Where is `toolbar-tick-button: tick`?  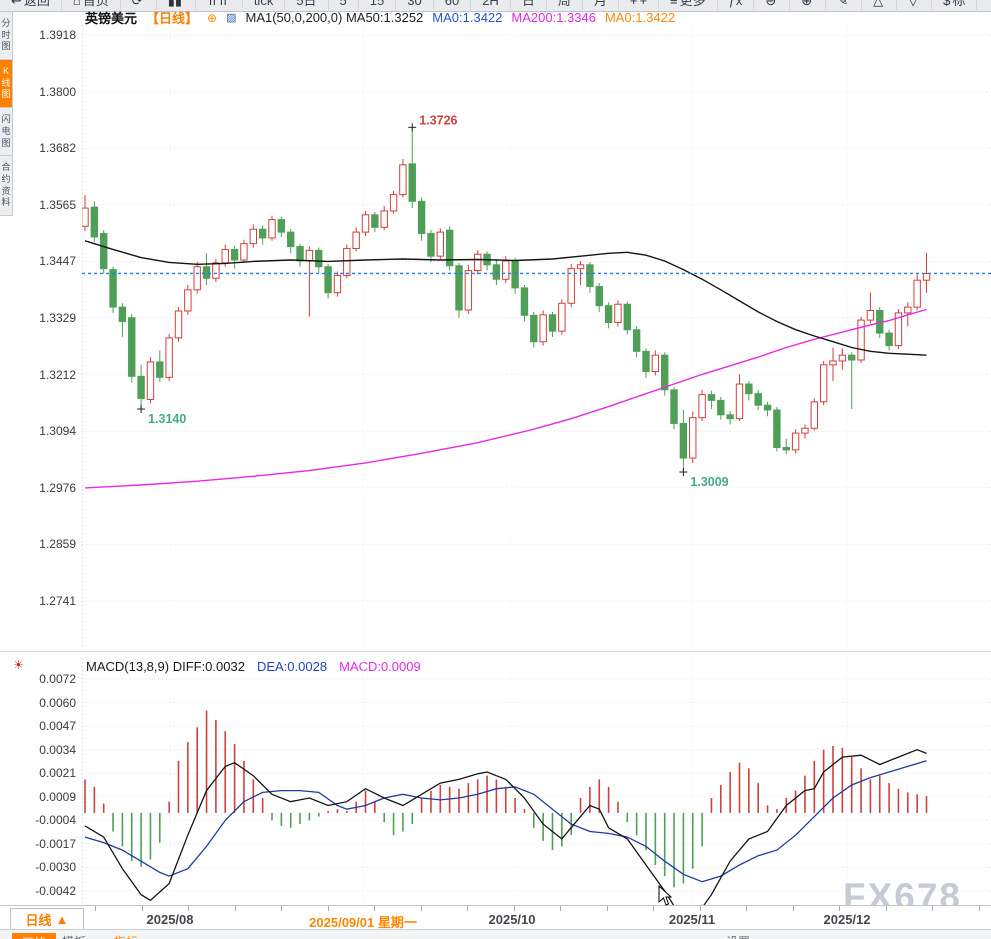 toolbar-tick-button: tick is located at coordinates (264, 5).